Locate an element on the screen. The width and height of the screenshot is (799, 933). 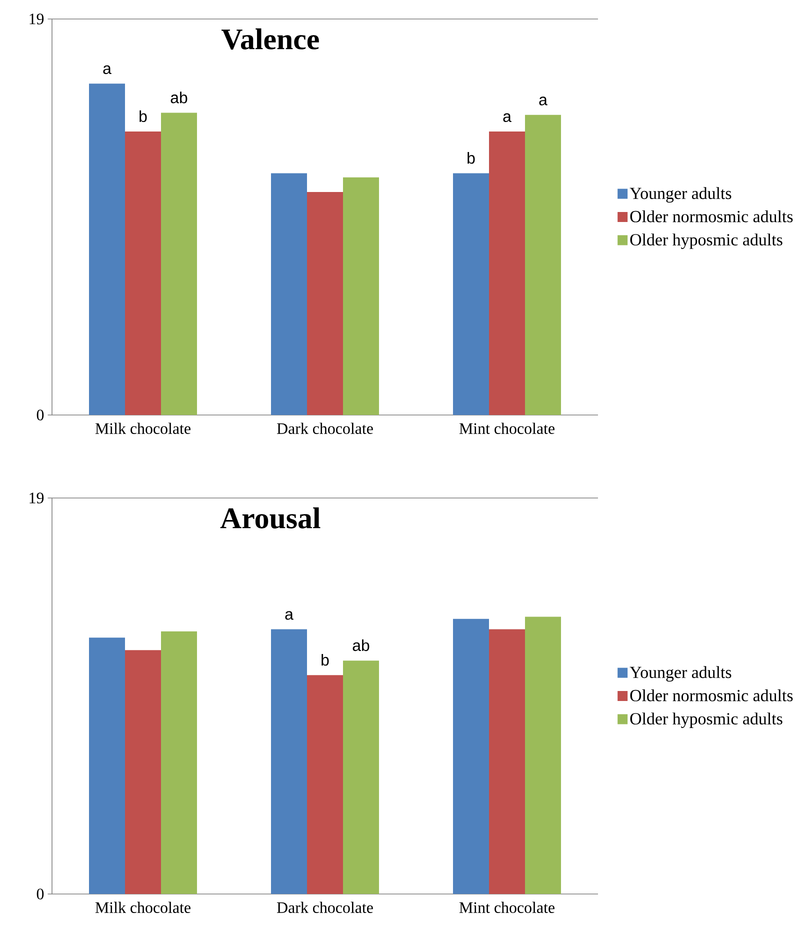
chart-title: Valence is located at coordinates (270, 39).